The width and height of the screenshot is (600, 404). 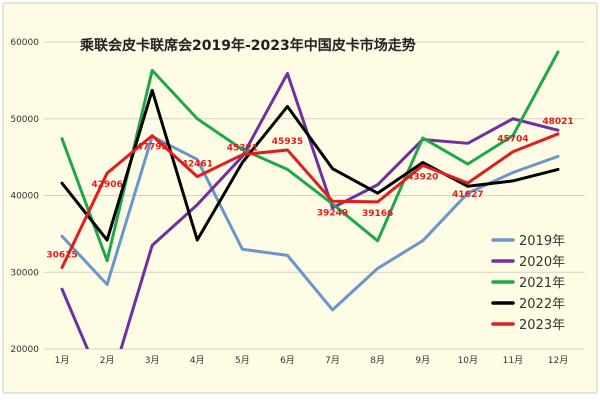 I want to click on legend-label: 2020年, so click(x=542, y=262).